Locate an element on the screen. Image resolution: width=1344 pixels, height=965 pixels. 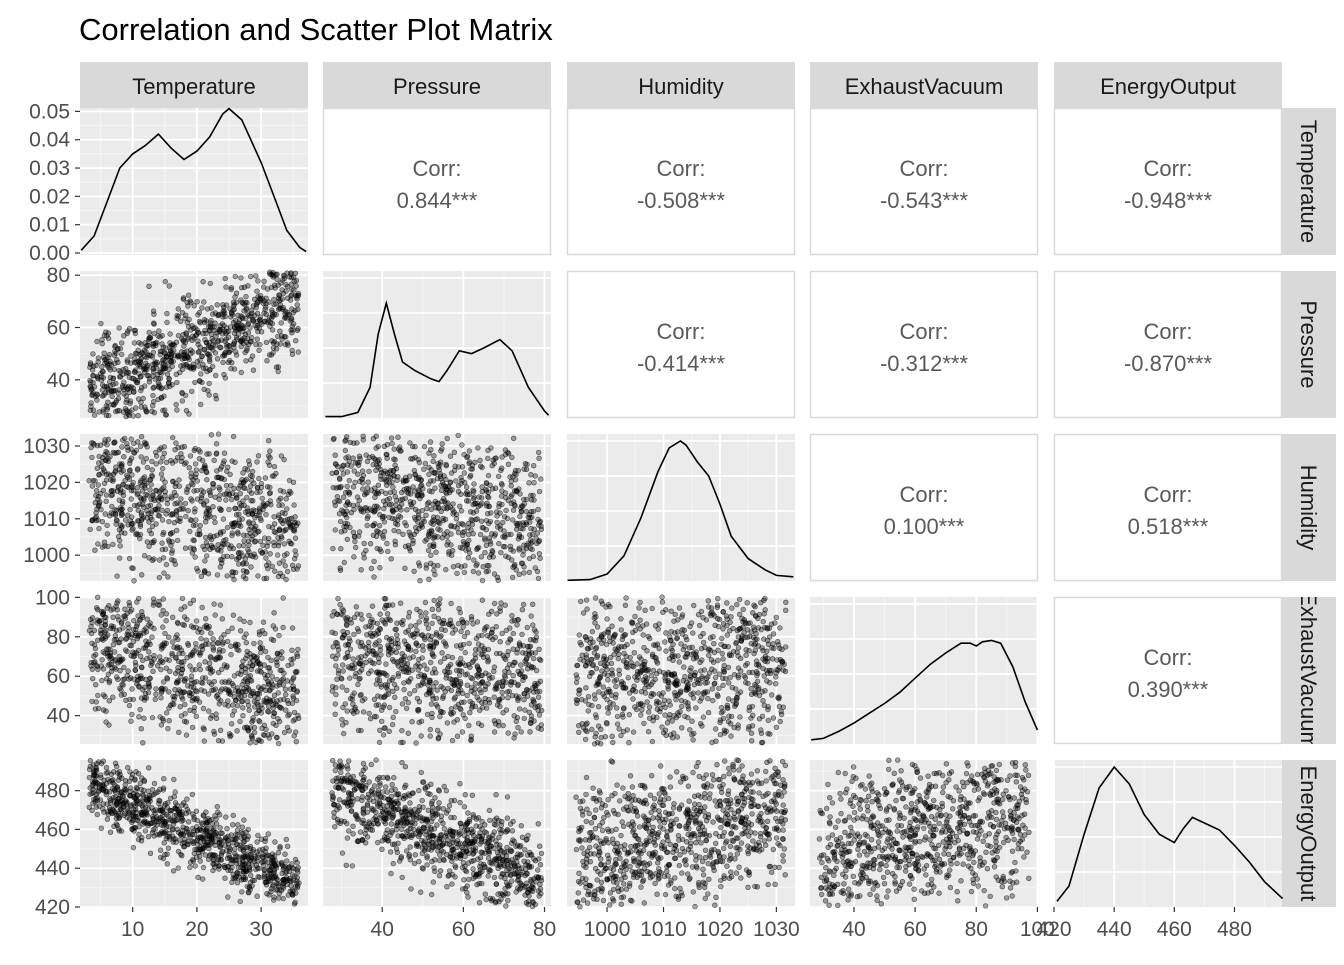
corr-value: 0.844*** is located at coordinates (437, 200).